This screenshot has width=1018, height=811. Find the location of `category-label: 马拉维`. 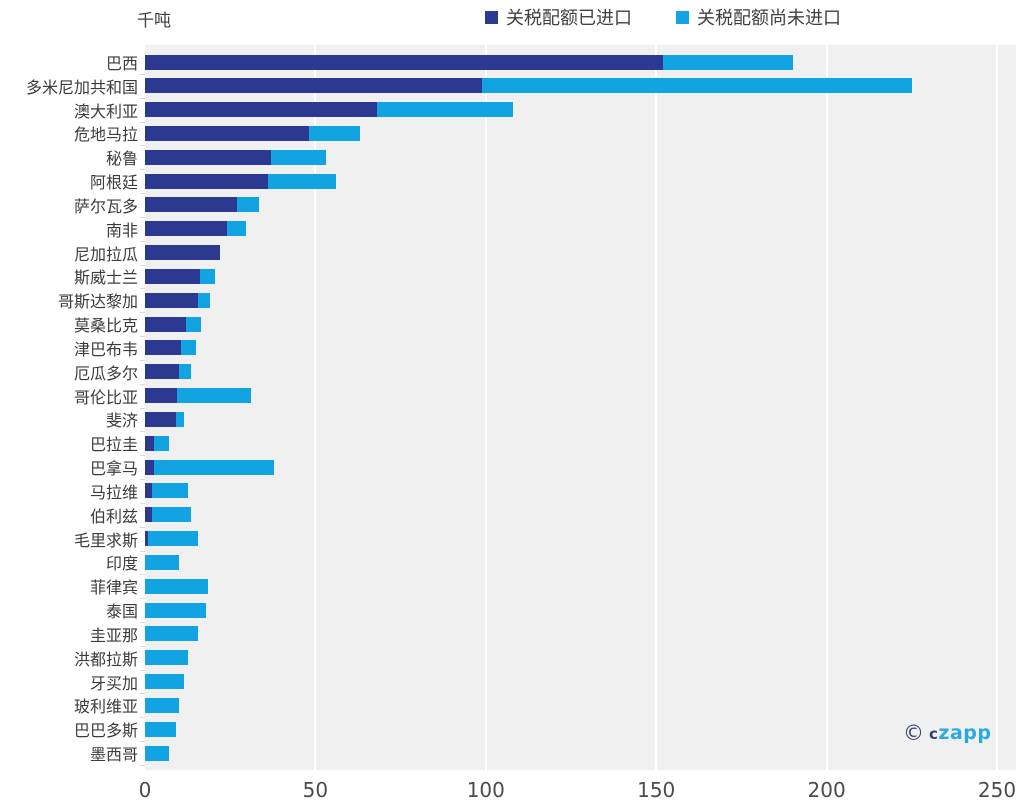

category-label: 马拉维 is located at coordinates (113, 492).